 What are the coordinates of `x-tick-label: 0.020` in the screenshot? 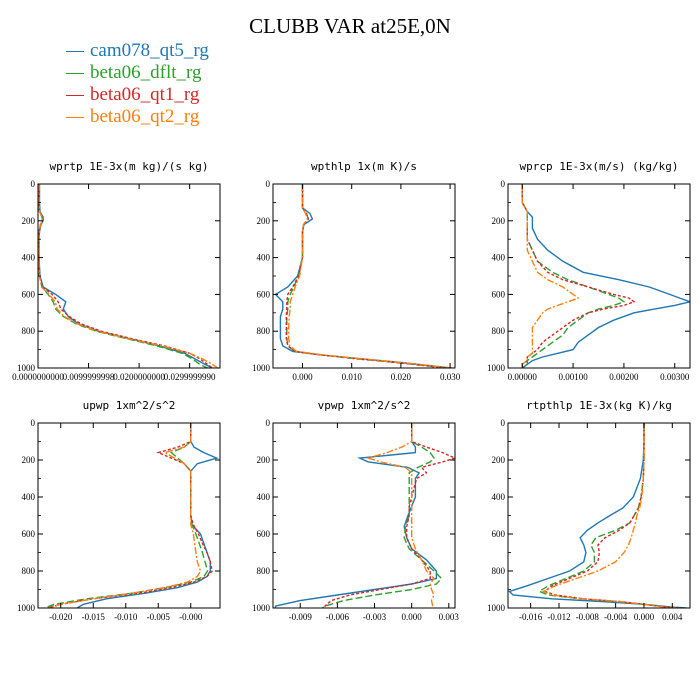 It's located at (401, 377).